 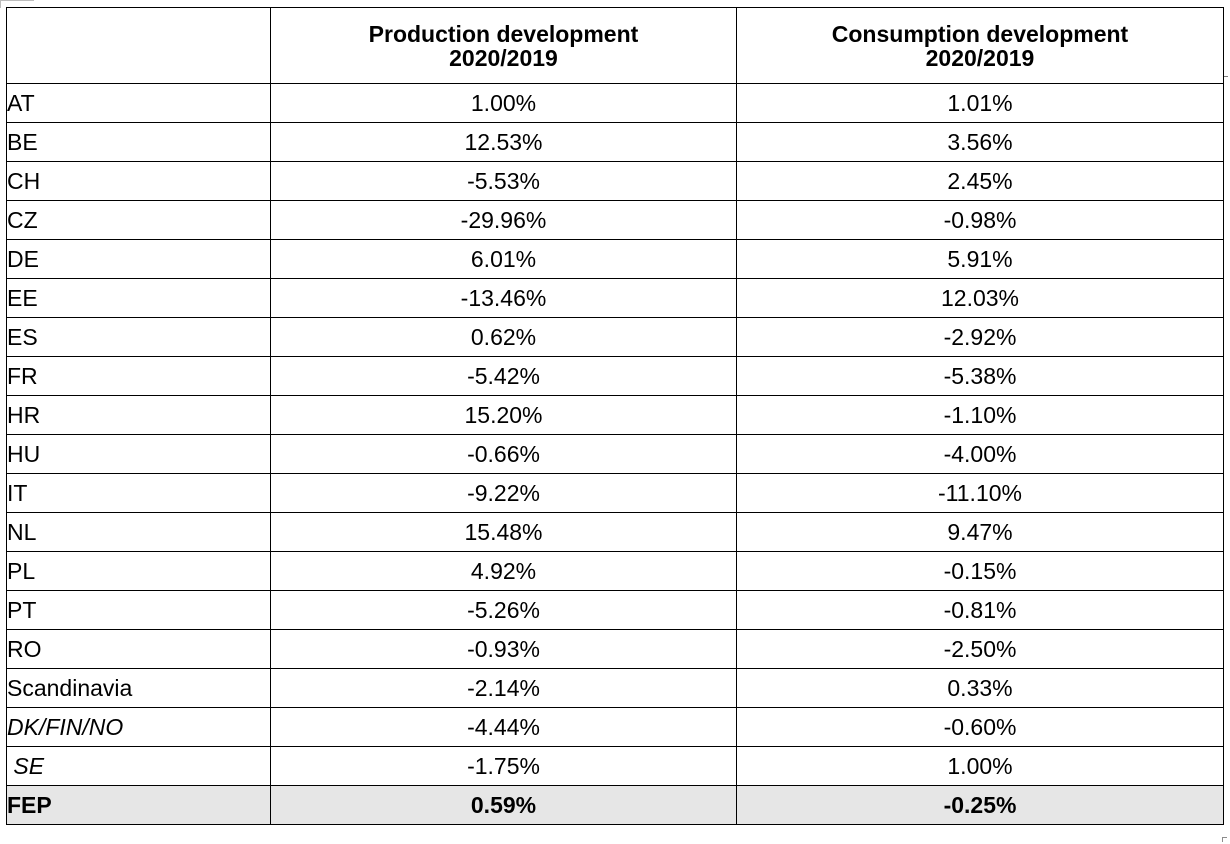 What do you see at coordinates (503, 688) in the screenshot?
I see `production-cell: -2.14%` at bounding box center [503, 688].